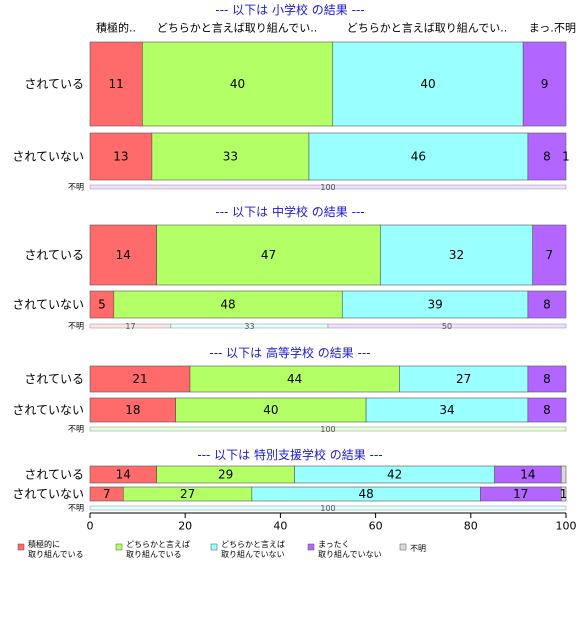 The height and width of the screenshot is (636, 580). Describe the element at coordinates (225, 475) in the screenshot. I see `data-label: 29` at that location.